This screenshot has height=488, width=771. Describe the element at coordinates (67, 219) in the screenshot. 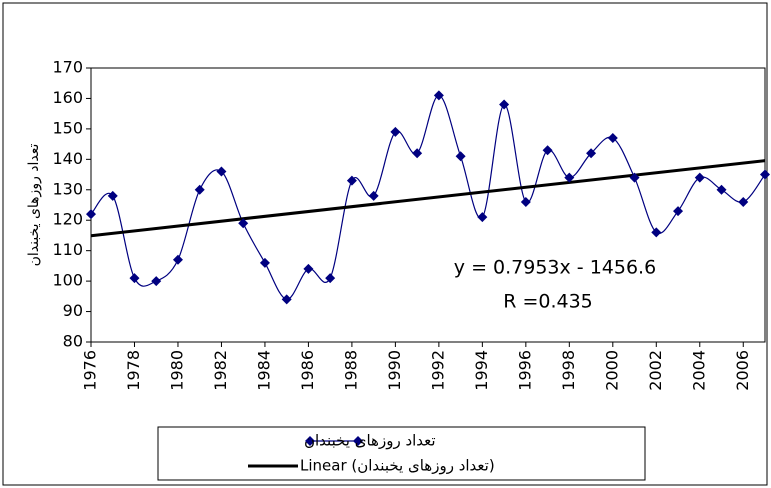

I see `y-tick-label: 120` at that location.